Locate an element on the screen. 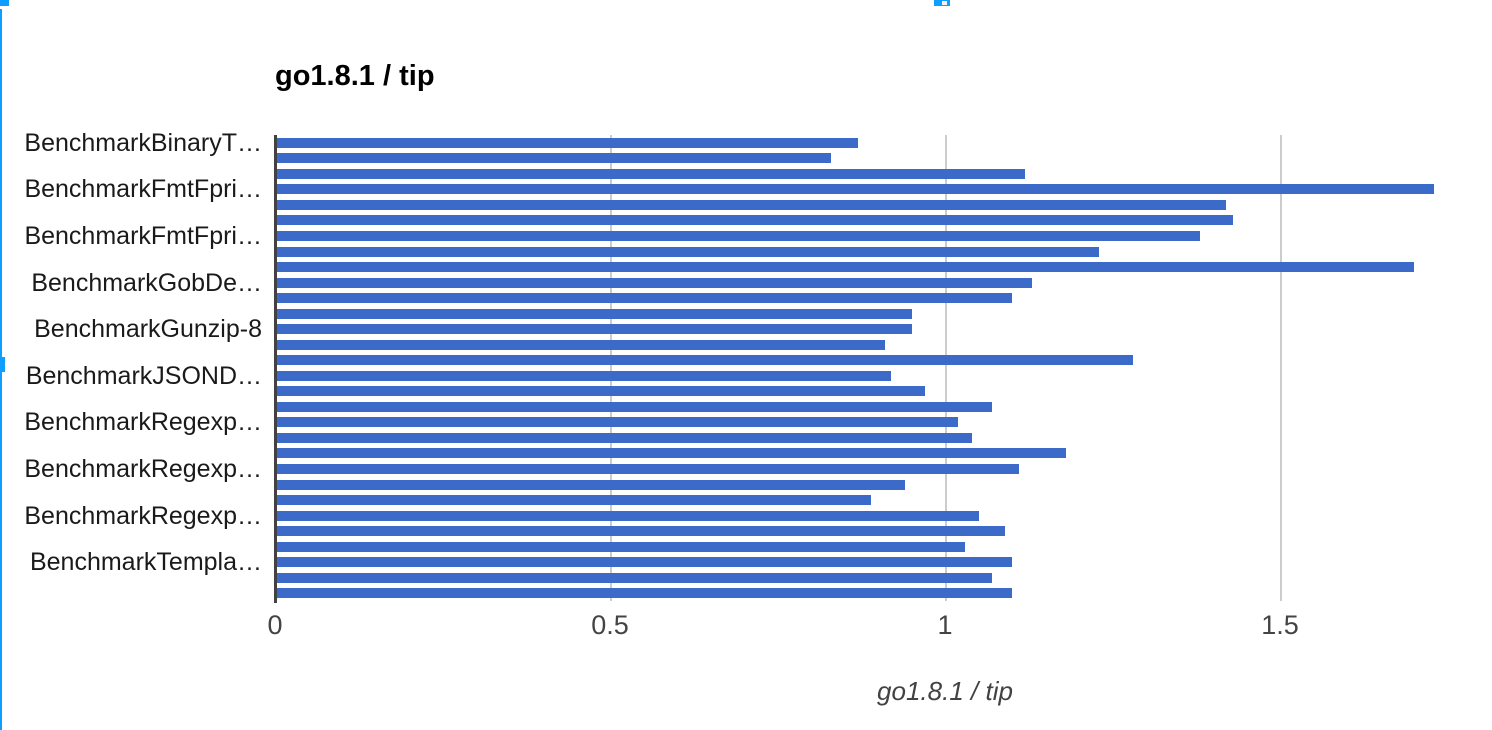 The image size is (1492, 730). selection-handle-middle-left is located at coordinates (2, 364).